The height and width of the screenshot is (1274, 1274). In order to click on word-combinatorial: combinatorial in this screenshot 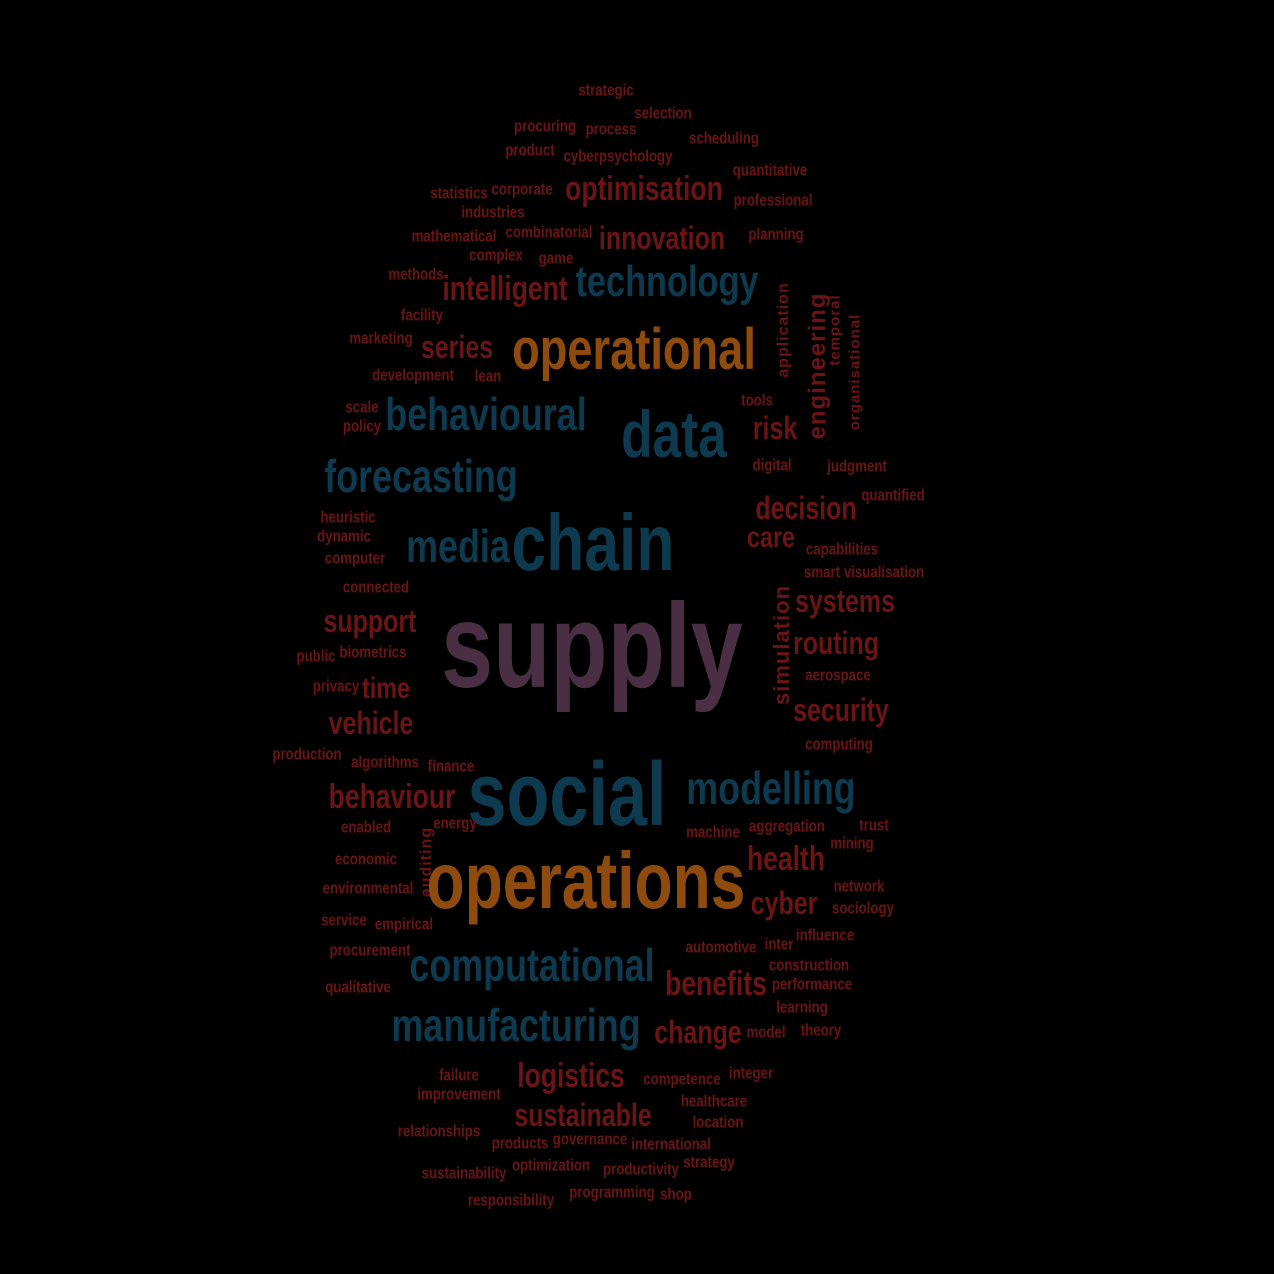, I will do `click(549, 232)`.